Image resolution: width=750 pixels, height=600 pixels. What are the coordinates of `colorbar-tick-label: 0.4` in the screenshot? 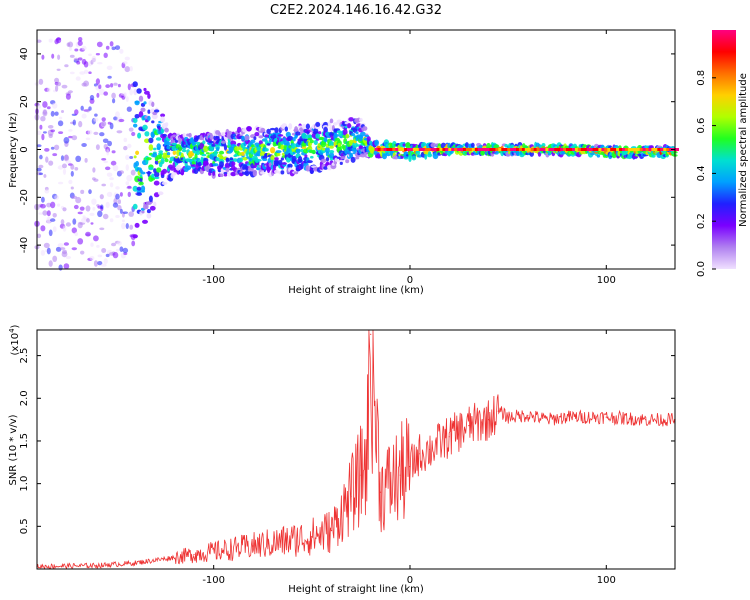 It's located at (701, 173).